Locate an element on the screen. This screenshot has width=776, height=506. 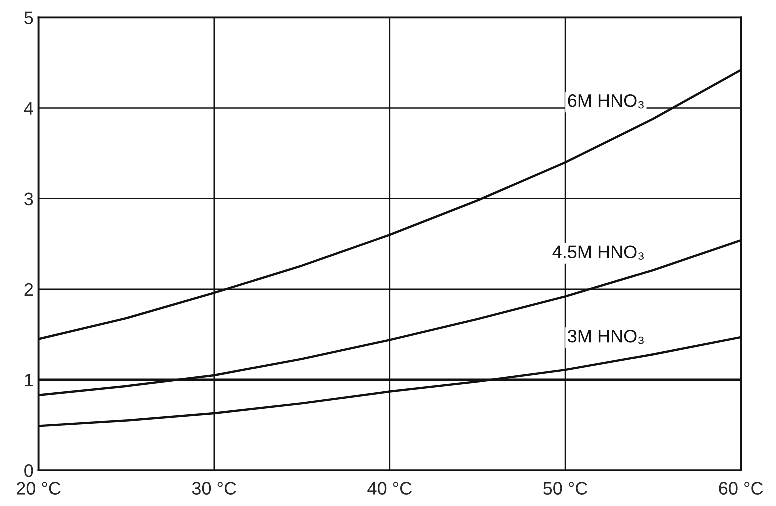
x-tick-label: 30 °C is located at coordinates (214, 488).